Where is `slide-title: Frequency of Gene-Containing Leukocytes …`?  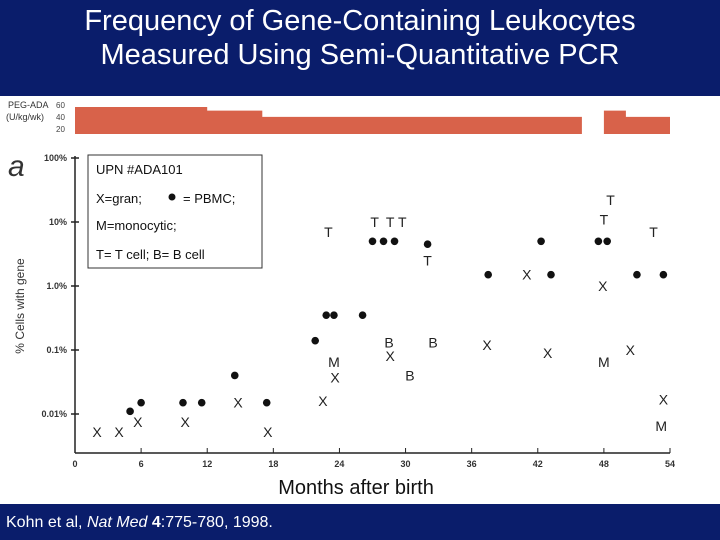 slide-title: Frequency of Gene-Containing Leukocytes … is located at coordinates (360, 38).